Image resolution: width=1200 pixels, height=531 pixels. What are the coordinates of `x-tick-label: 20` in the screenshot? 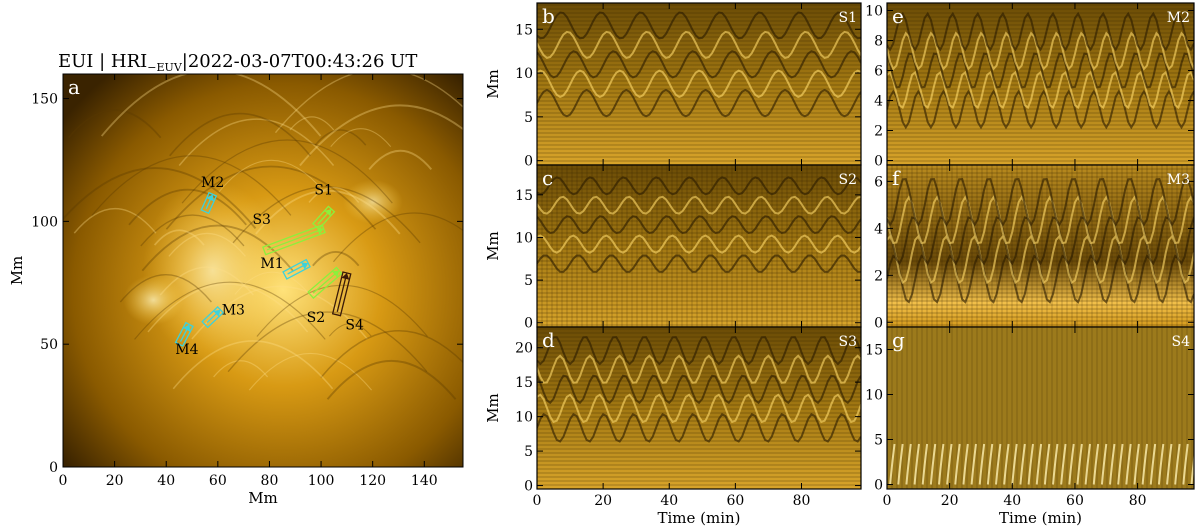 It's located at (115, 481).